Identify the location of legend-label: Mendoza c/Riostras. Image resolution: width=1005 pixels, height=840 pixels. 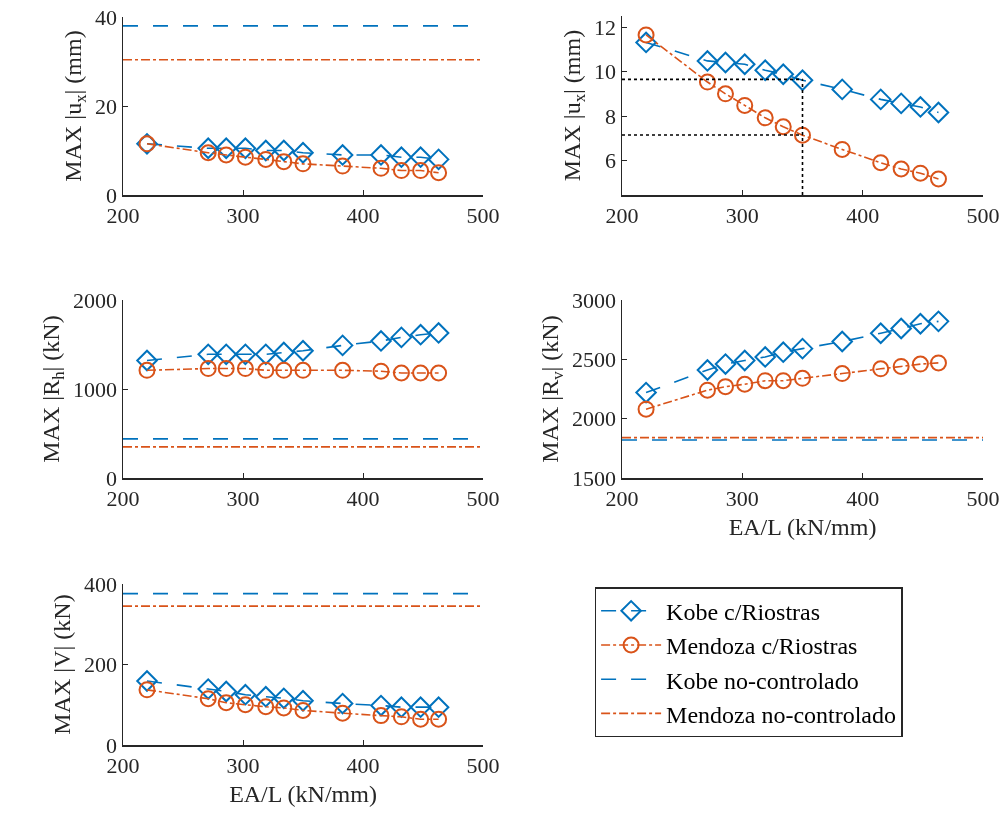
(762, 646).